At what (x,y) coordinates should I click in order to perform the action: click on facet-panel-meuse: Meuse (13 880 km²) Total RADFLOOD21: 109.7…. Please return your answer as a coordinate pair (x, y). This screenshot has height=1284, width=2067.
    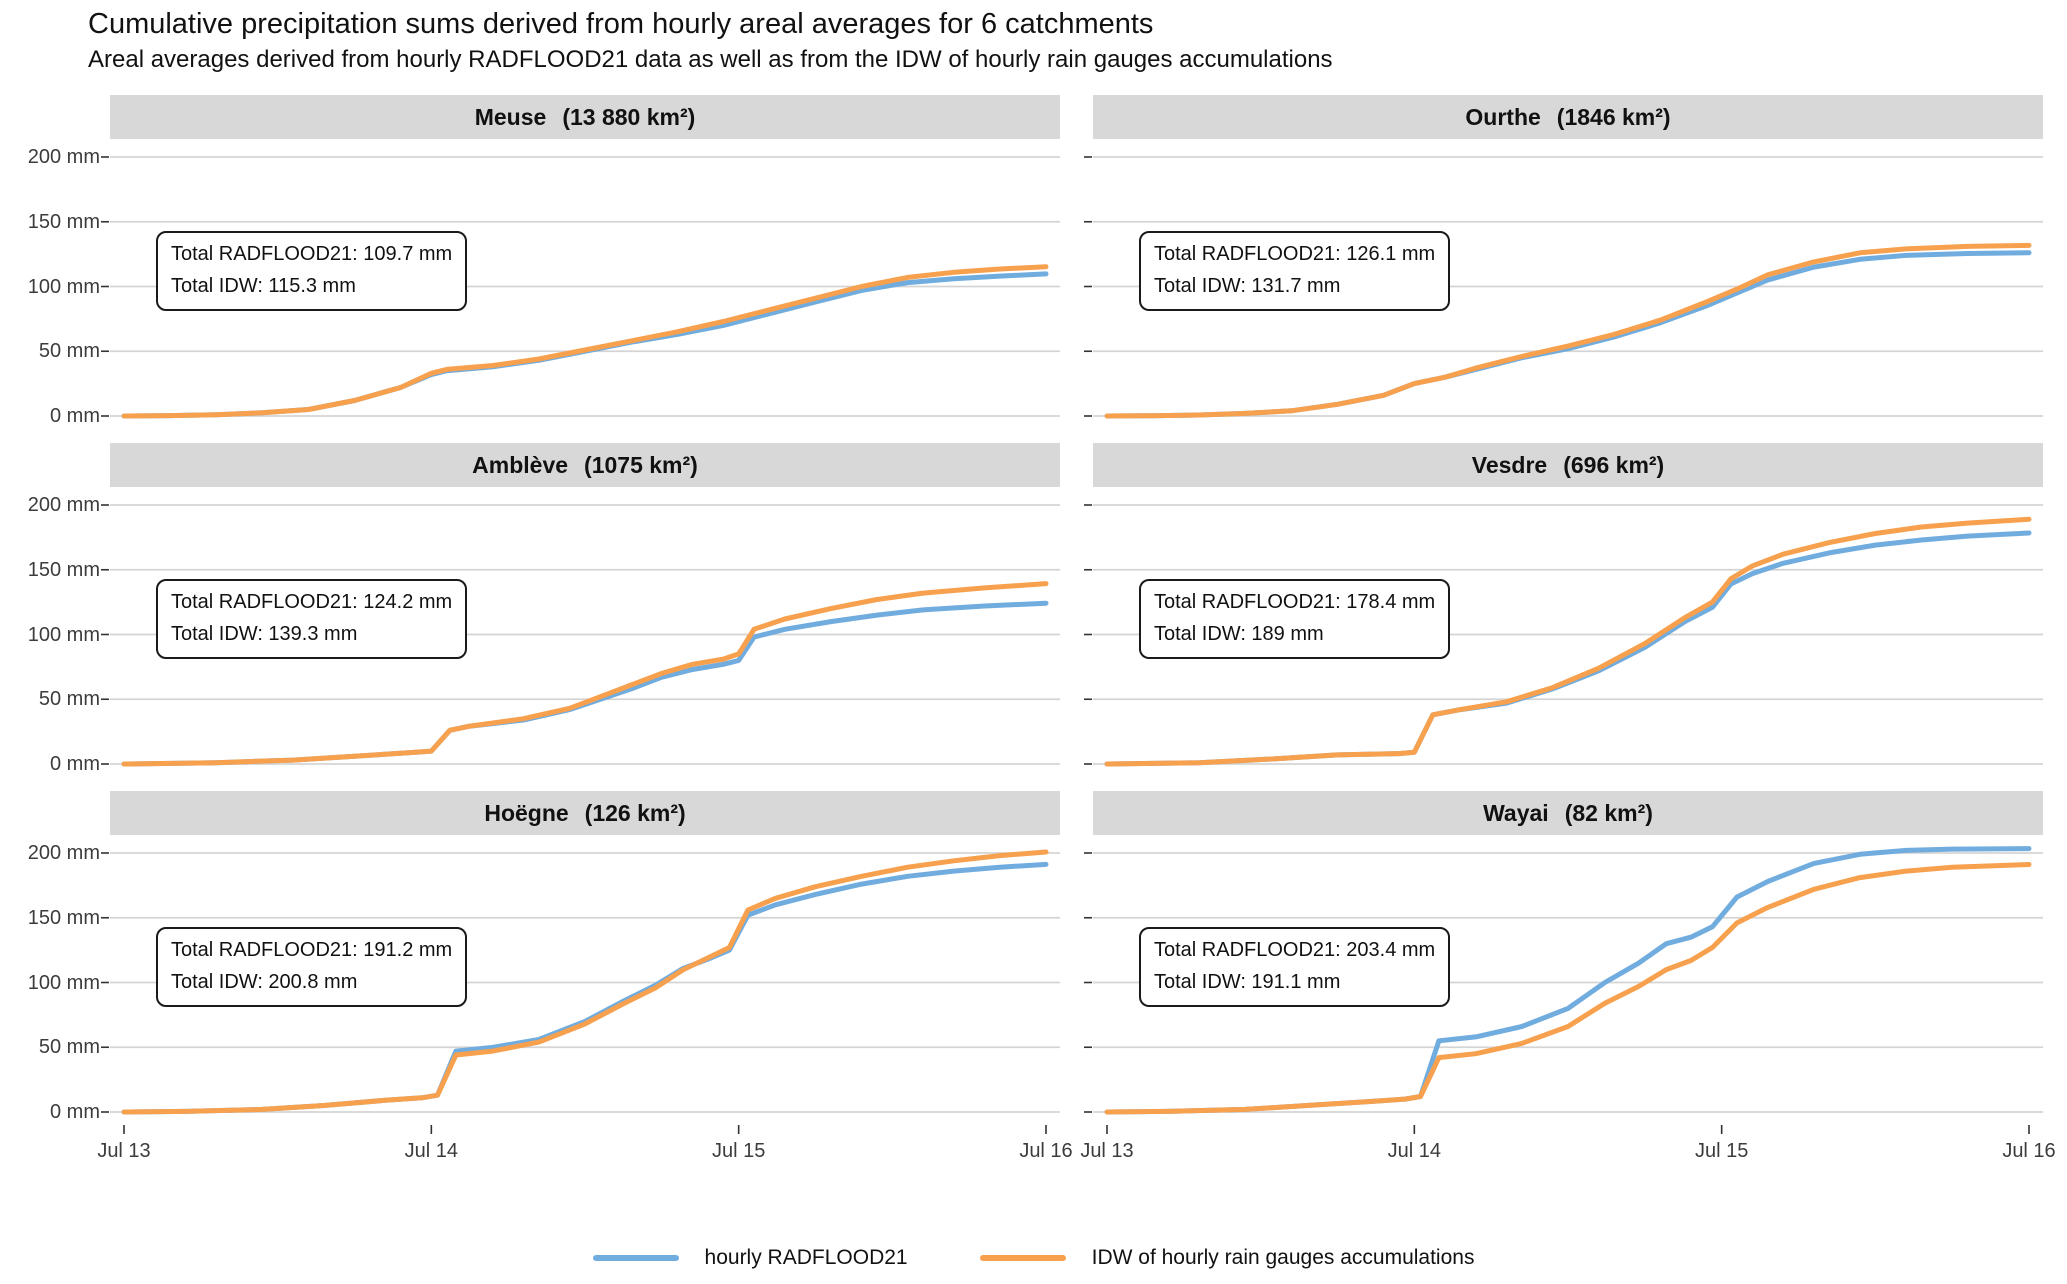
    Looking at the image, I should click on (580, 262).